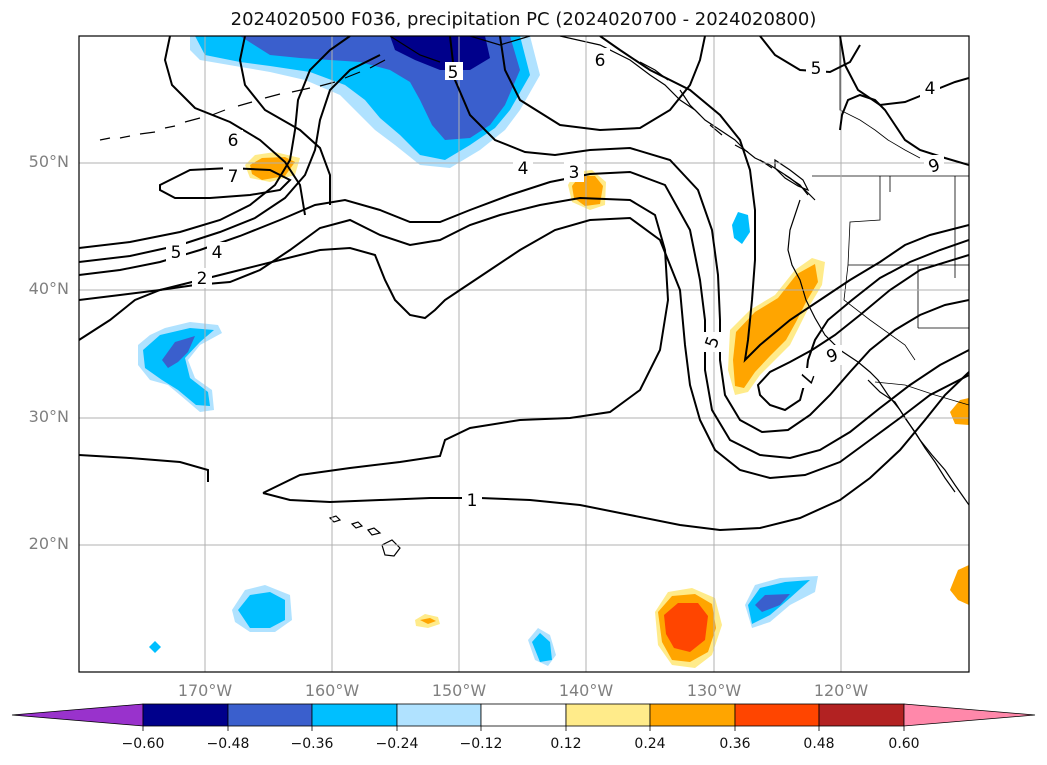 This screenshot has height=765, width=1047. What do you see at coordinates (574, 173) in the screenshot?
I see `contour-label: 3` at bounding box center [574, 173].